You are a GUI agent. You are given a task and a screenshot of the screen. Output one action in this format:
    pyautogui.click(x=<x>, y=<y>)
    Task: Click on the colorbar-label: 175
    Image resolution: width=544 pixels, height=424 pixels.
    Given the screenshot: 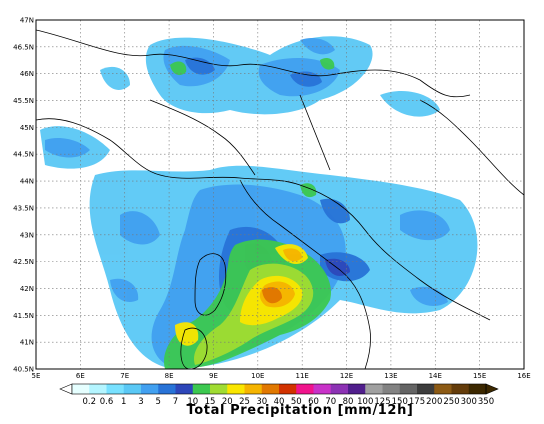 What is the action you would take?
    pyautogui.click(x=417, y=402)
    